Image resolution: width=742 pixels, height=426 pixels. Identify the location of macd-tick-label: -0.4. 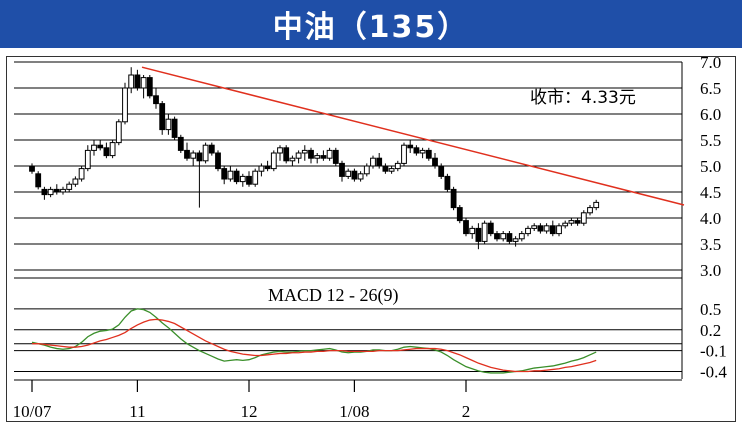
(713, 372).